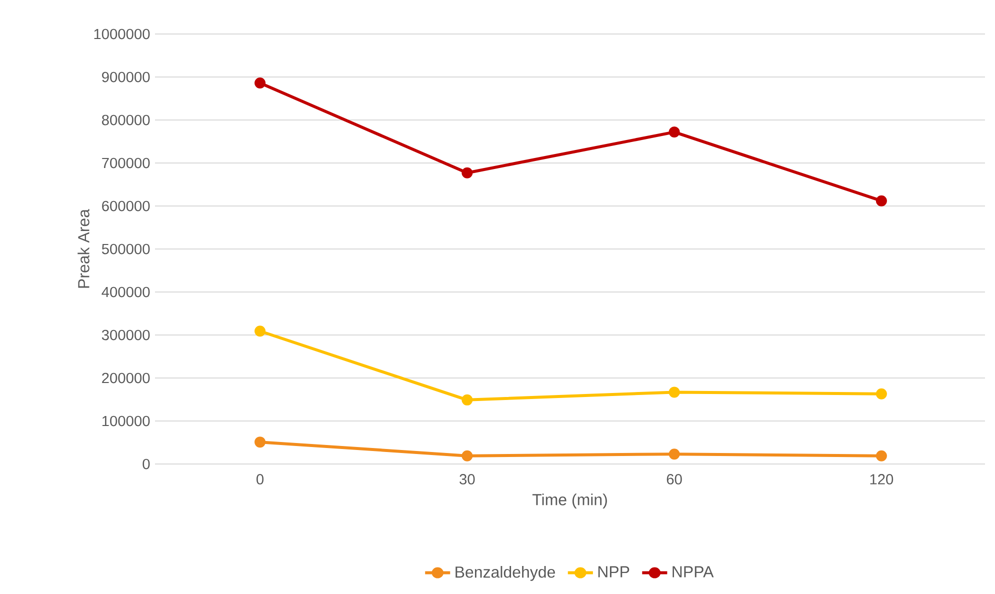 The height and width of the screenshot is (594, 995). What do you see at coordinates (146, 464) in the screenshot?
I see `y-tick-label: 0` at bounding box center [146, 464].